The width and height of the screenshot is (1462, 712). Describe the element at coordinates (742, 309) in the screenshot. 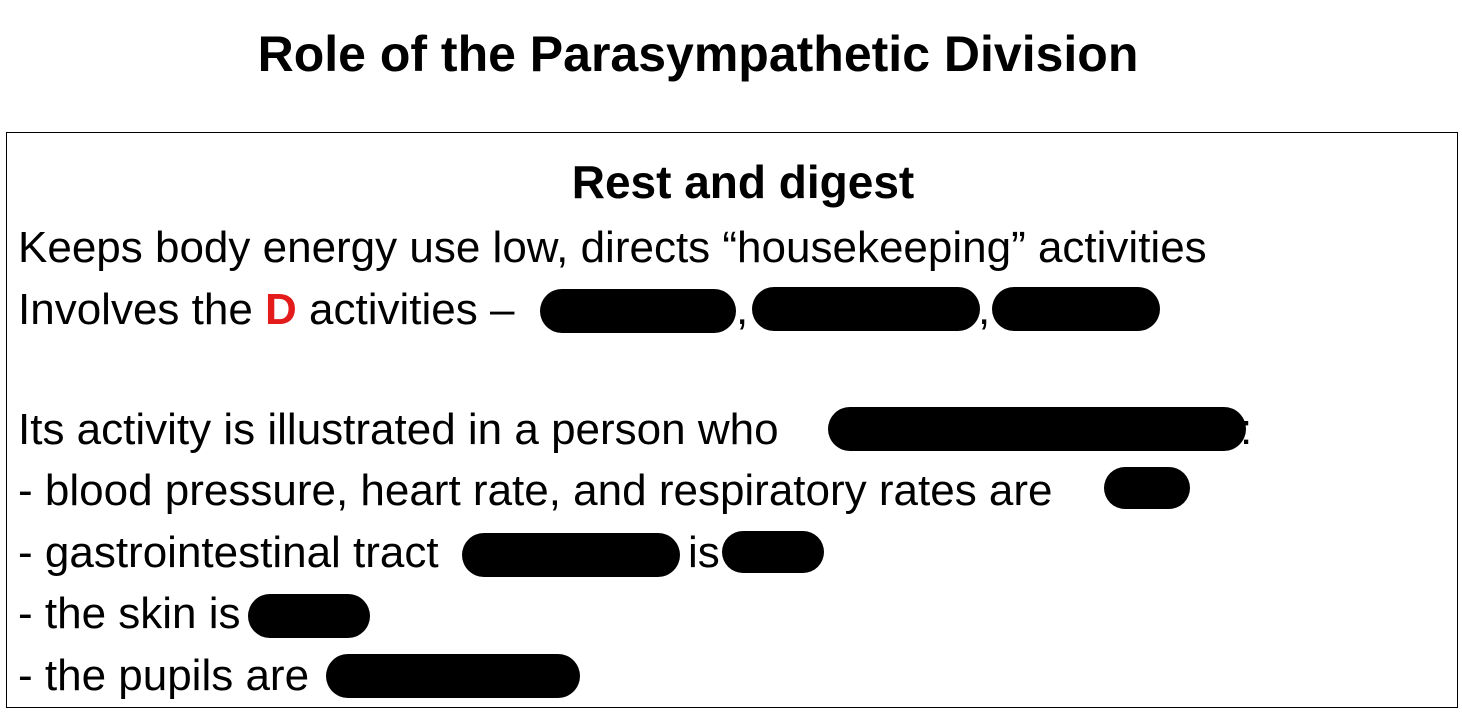

I see `comma-1: ,` at that location.